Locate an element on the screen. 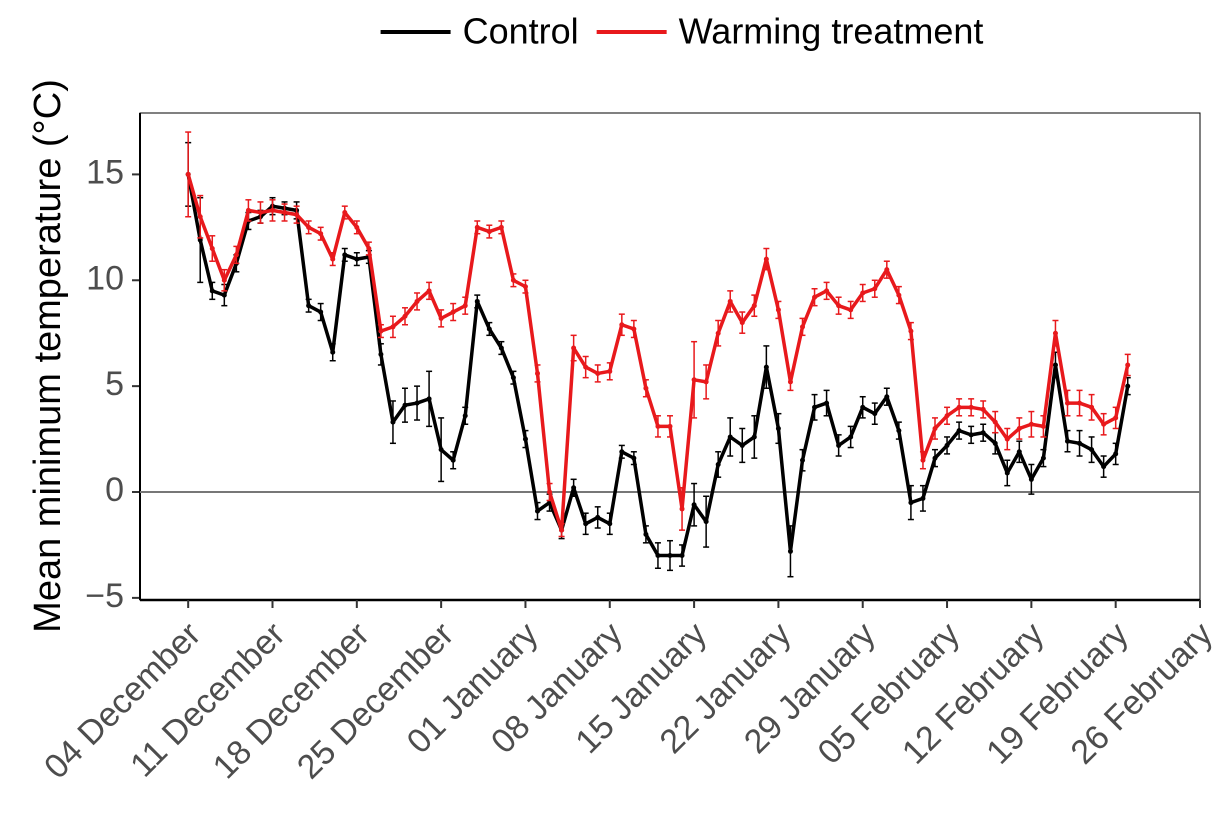  y-axis-label: Mean minimum temperature (°C) is located at coordinates (48, 356).